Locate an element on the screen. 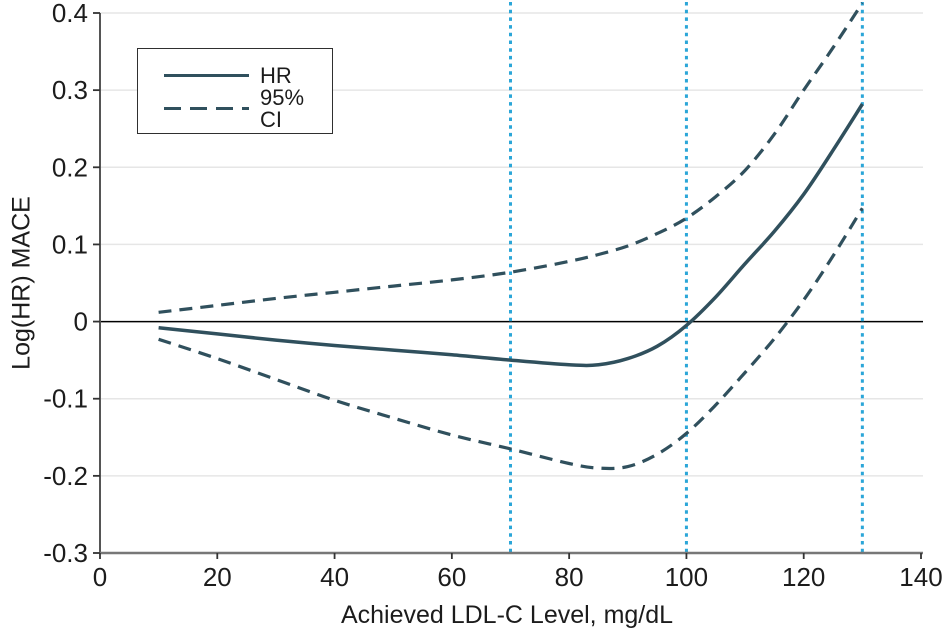 The width and height of the screenshot is (942, 634). legend-entry-ci: 95% CI is located at coordinates (248, 108).